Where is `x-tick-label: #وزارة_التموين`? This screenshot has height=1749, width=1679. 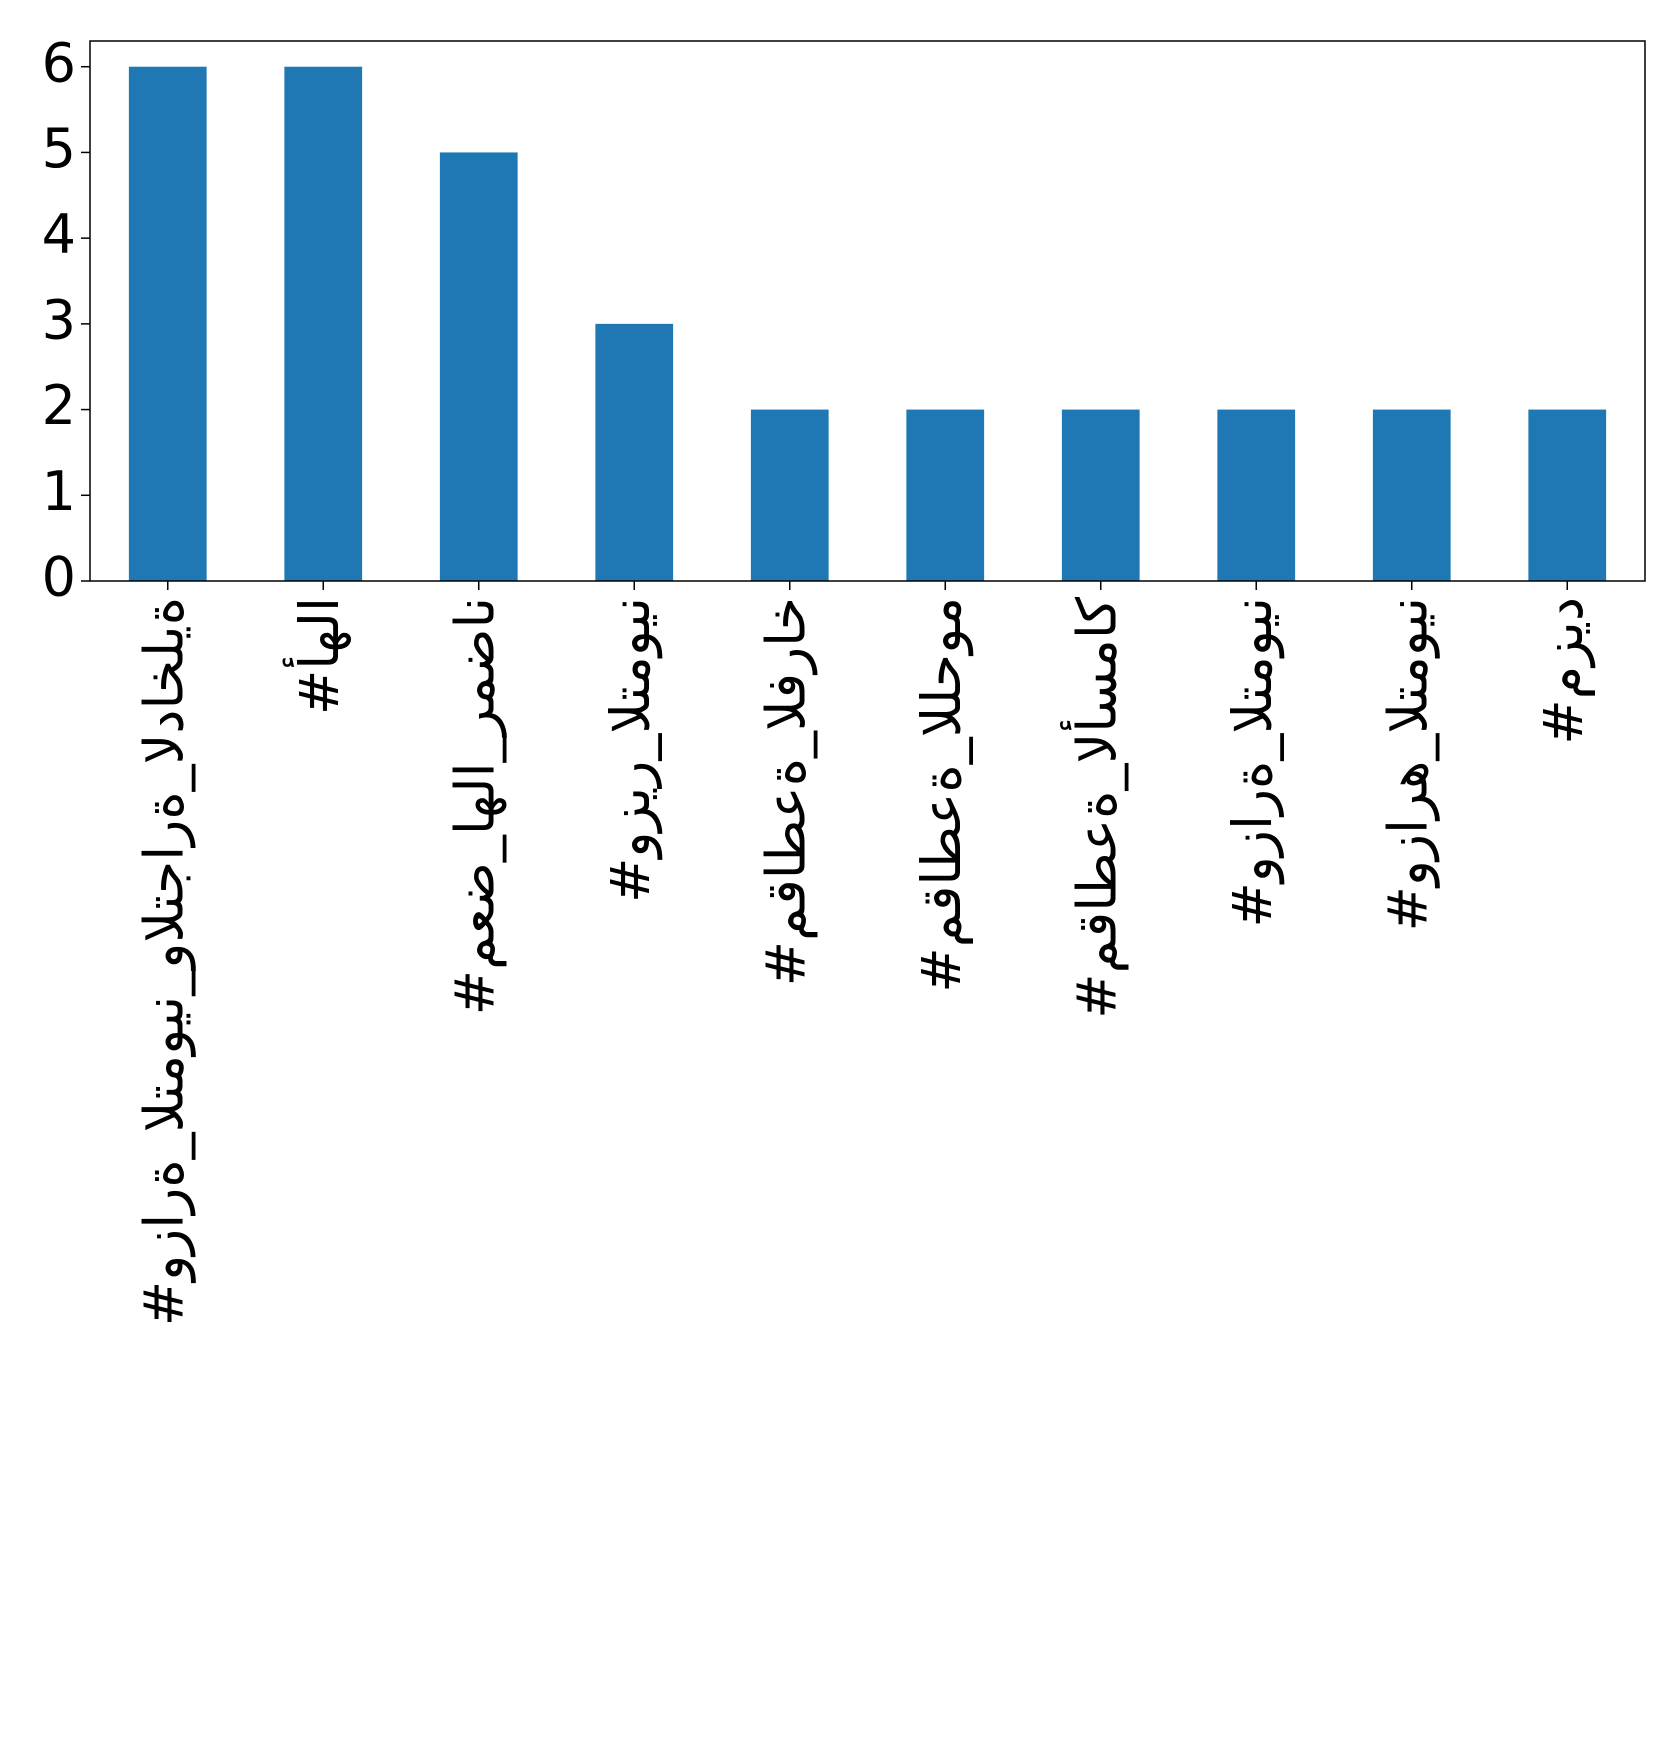
x-tick-label: #وزارة_التموين is located at coordinates (1252, 762).